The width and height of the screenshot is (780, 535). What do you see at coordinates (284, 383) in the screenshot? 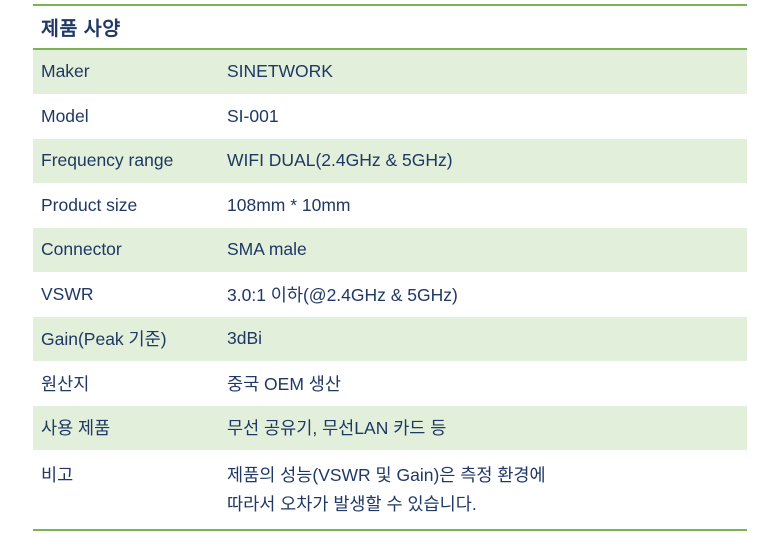
I see `spec-value: 중국 OEM 생산` at bounding box center [284, 383].